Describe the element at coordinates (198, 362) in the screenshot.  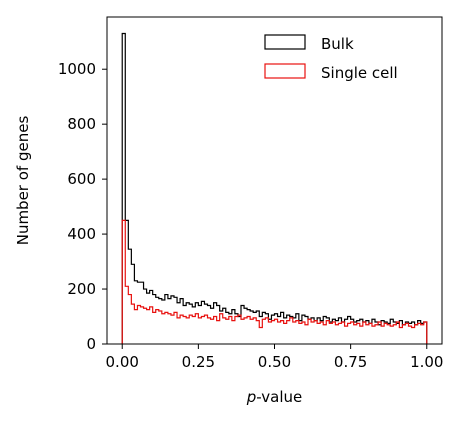
I see `x-tick-label: 0.25` at that location.